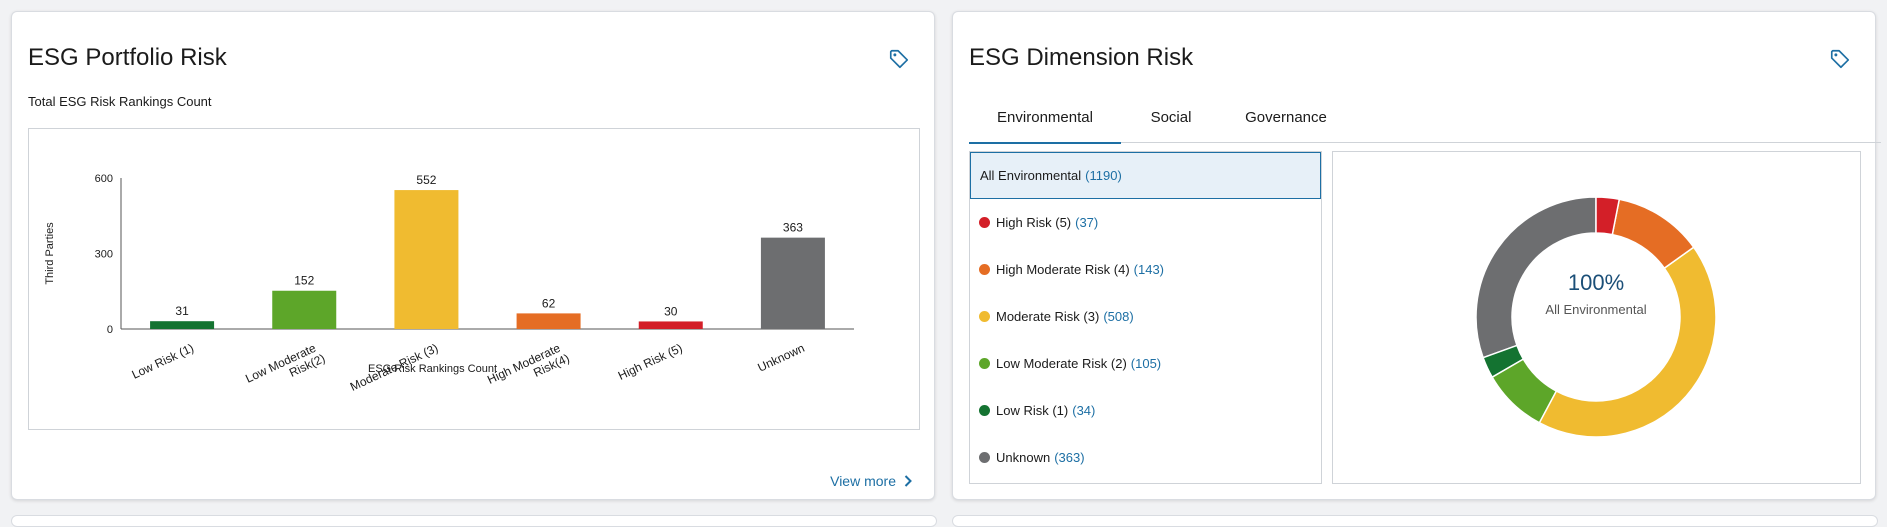 The image size is (1887, 527). What do you see at coordinates (104, 255) in the screenshot?
I see `y-tick-label: 300` at bounding box center [104, 255].